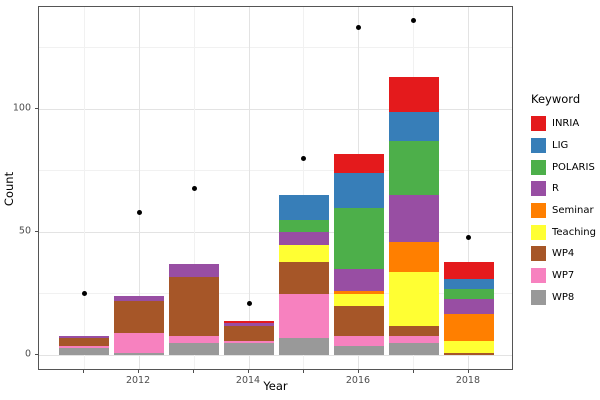  Describe the element at coordinates (573, 211) in the screenshot. I see `legend-label: Seminar` at that location.